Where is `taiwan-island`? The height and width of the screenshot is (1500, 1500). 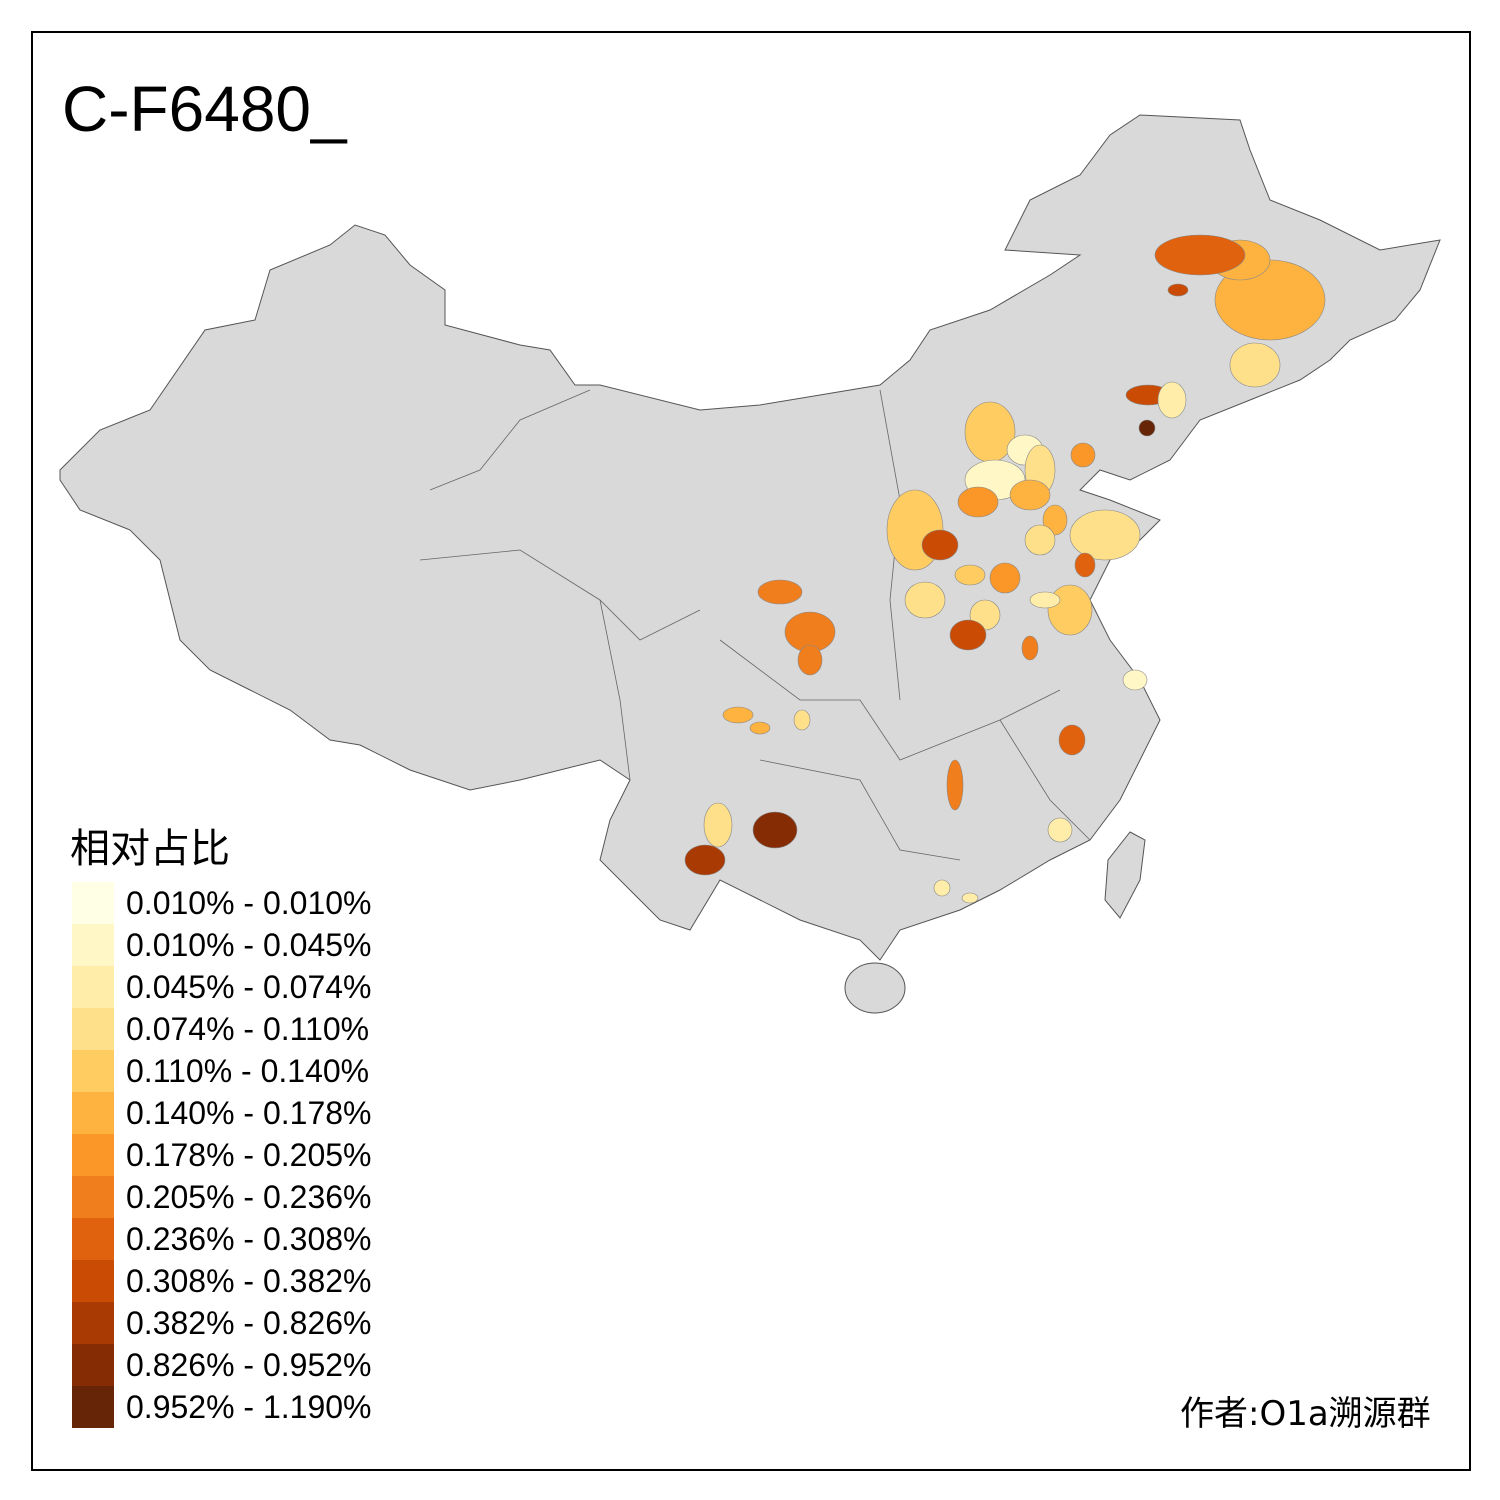 taiwan-island is located at coordinates (1125, 875).